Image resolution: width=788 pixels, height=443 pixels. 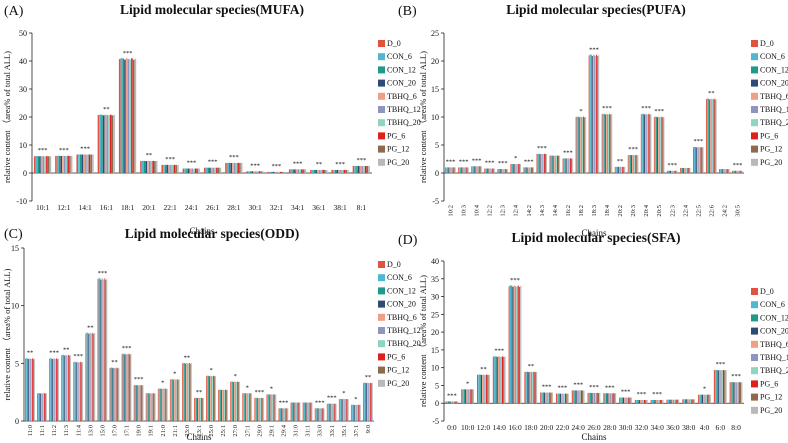 I want to click on x-tick-label: 22:6, so click(x=711, y=210).